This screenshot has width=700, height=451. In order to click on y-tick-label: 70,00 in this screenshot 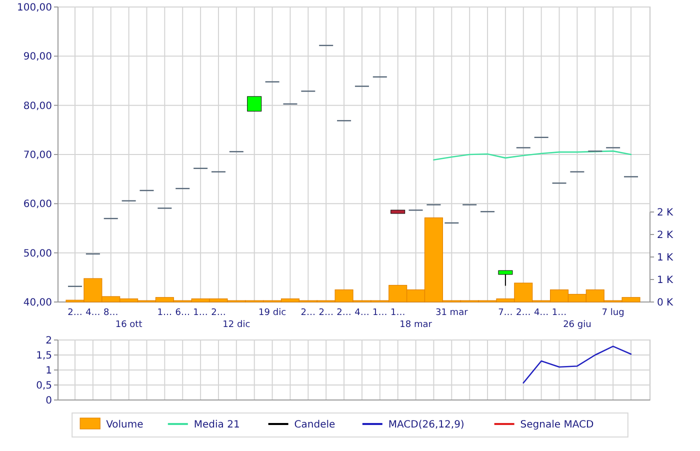, I will do `click(37, 155)`.